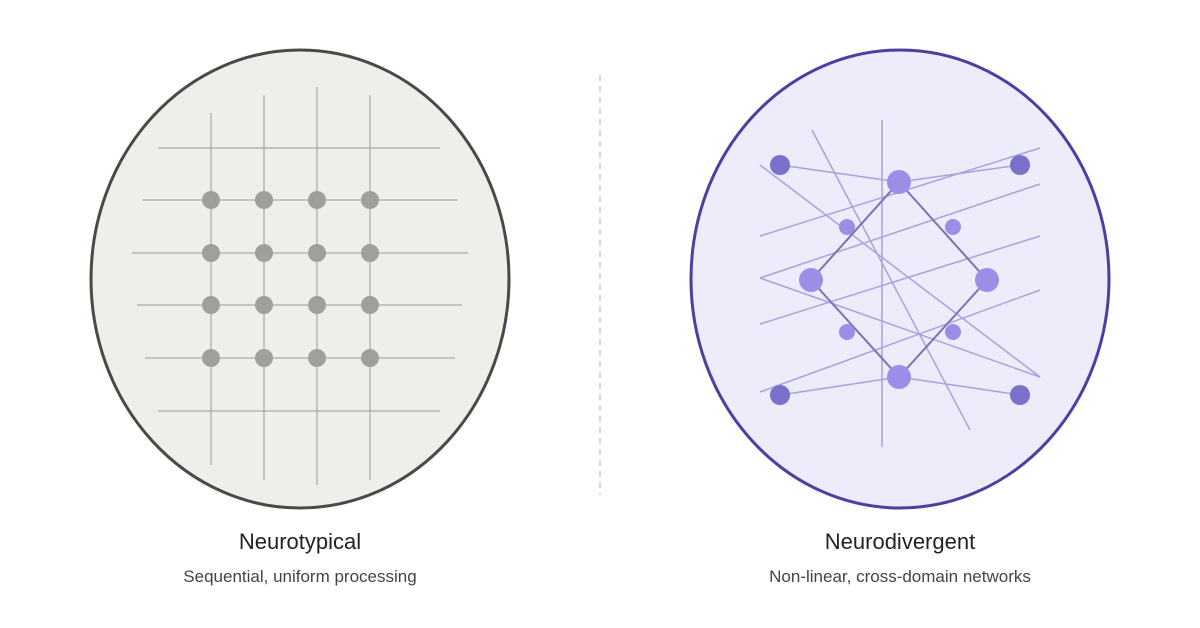 The height and width of the screenshot is (628, 1200). What do you see at coordinates (900, 576) in the screenshot?
I see `right-subtitle: Non-linear, cross-domain networks` at bounding box center [900, 576].